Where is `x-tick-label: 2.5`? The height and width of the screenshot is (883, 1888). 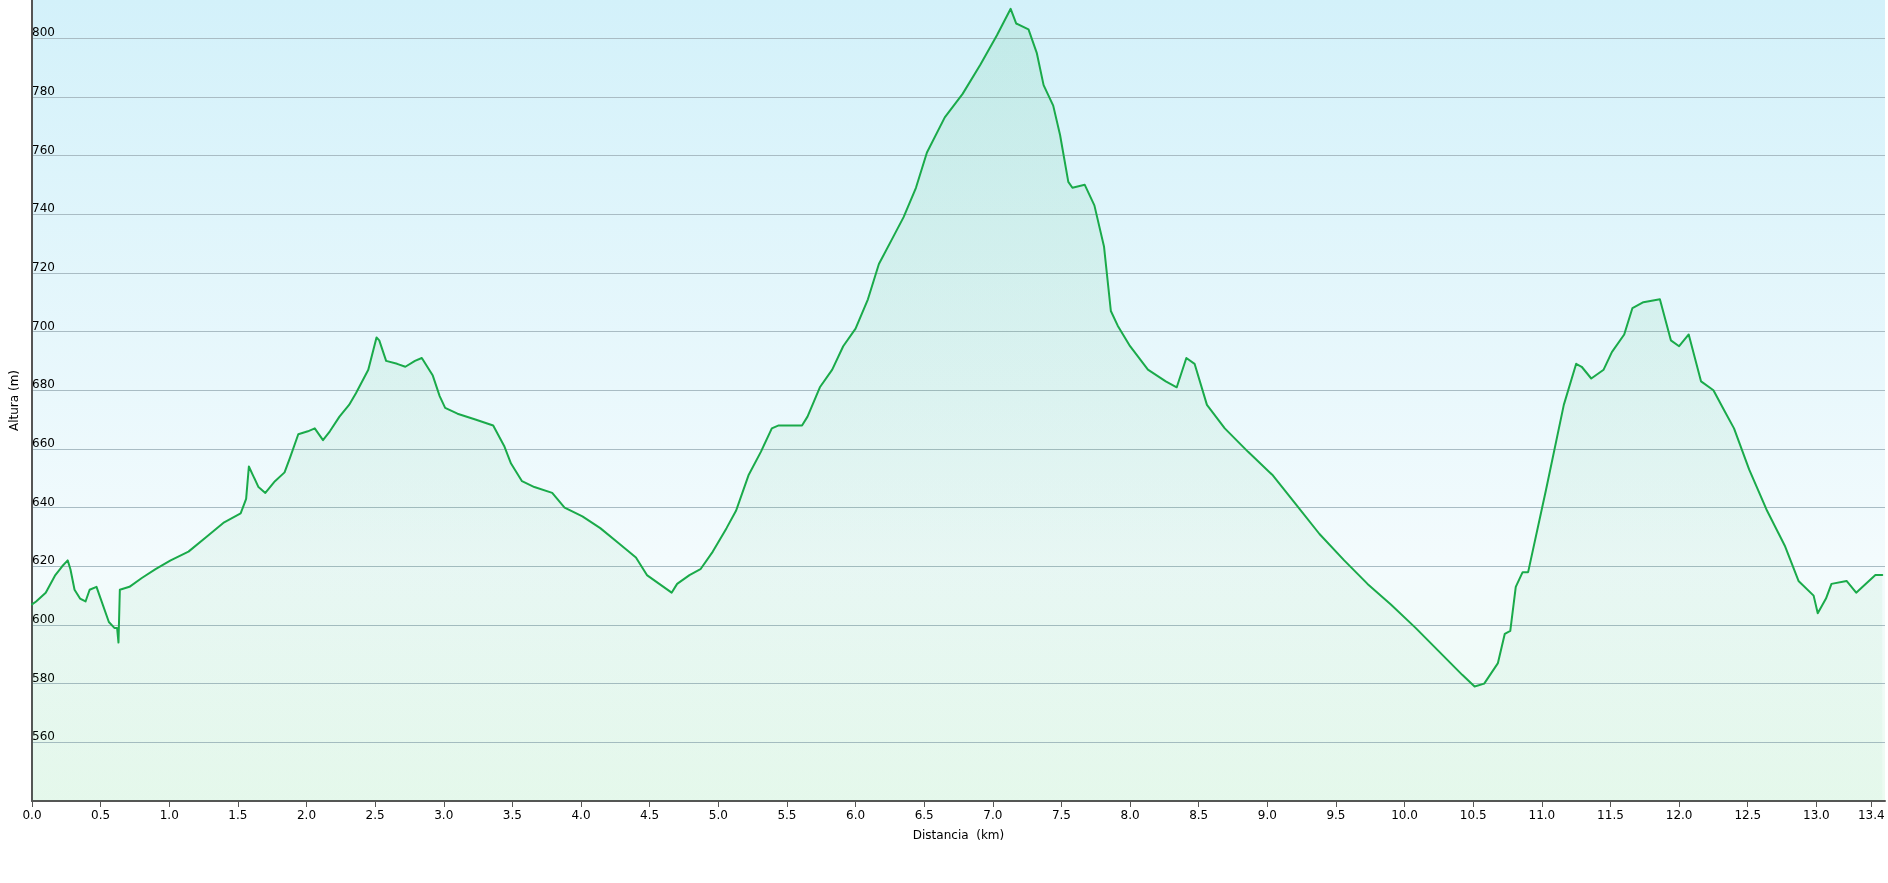
x-tick-label: 2.5 is located at coordinates (375, 815).